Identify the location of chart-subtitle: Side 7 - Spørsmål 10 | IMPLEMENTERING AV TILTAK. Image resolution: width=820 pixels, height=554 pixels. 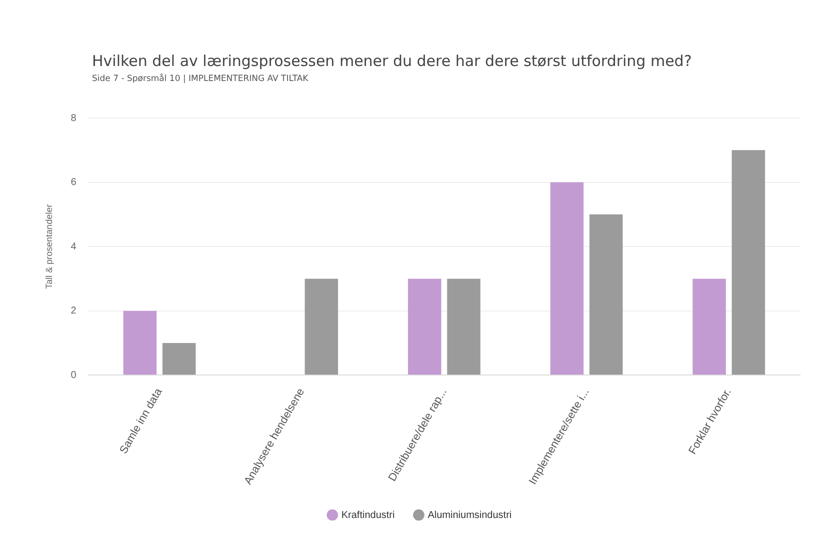
(200, 79).